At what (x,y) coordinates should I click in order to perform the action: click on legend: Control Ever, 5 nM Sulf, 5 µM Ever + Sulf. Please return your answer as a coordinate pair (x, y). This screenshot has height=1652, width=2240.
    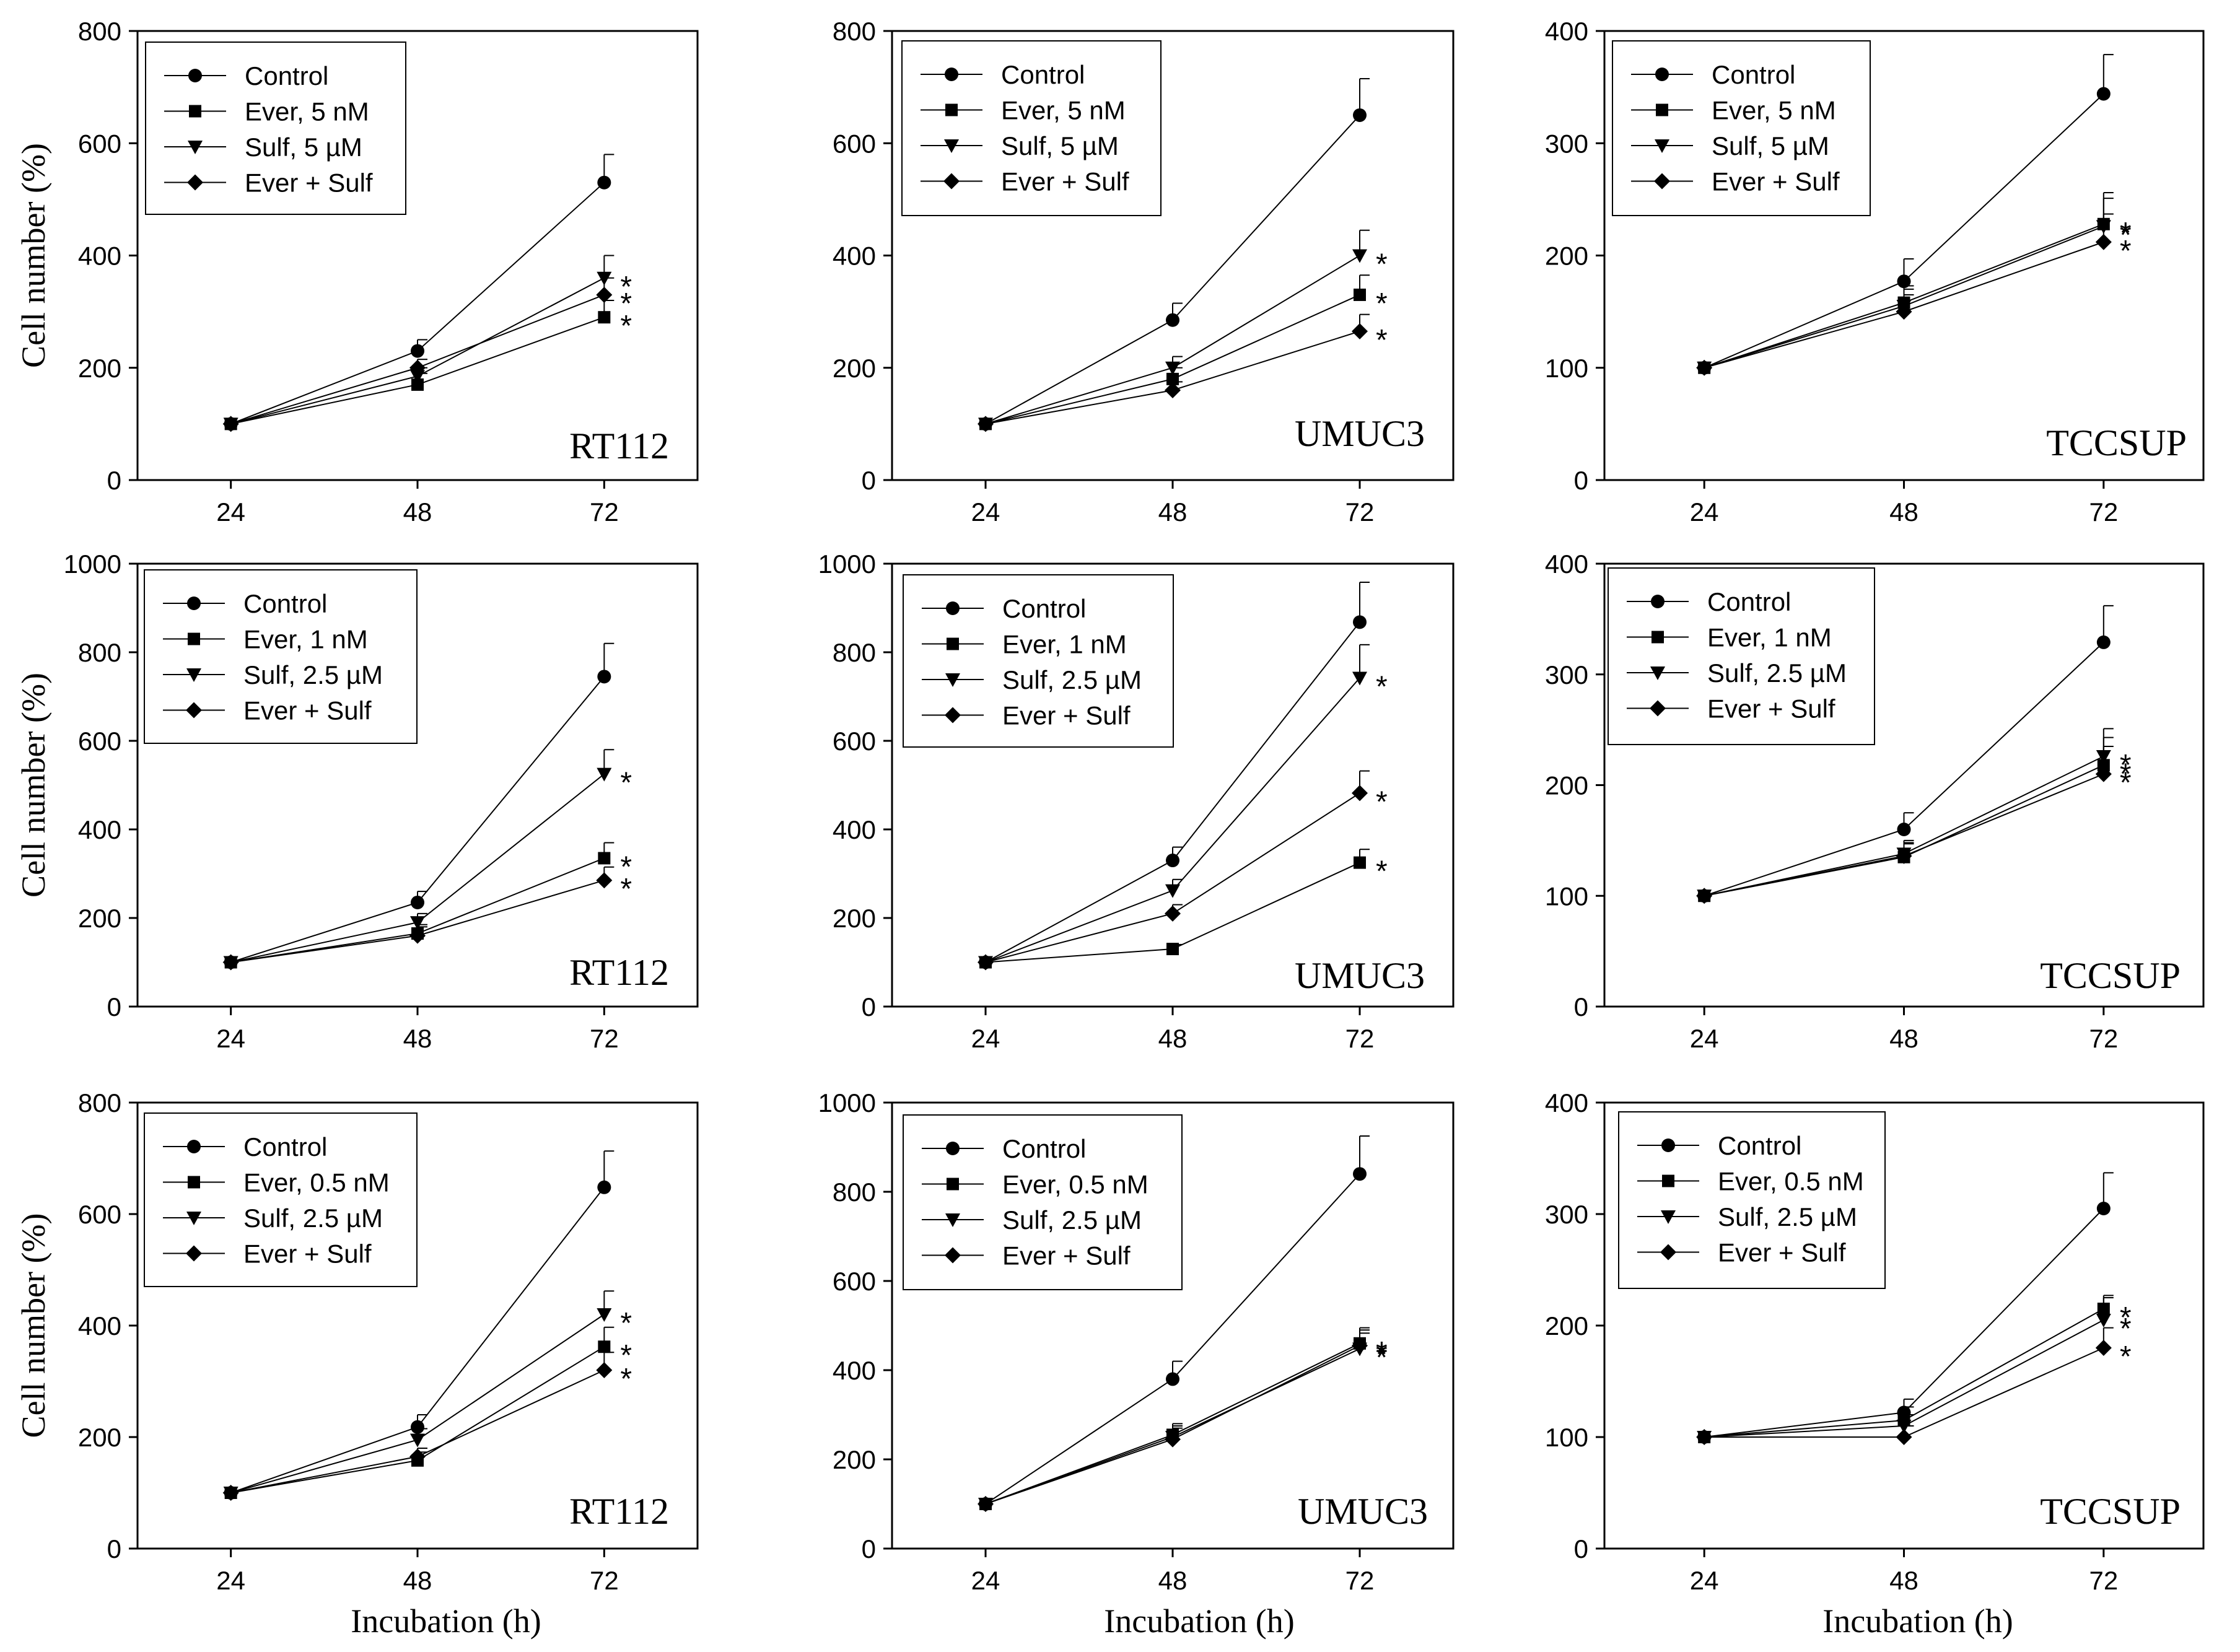
    Looking at the image, I should click on (1031, 128).